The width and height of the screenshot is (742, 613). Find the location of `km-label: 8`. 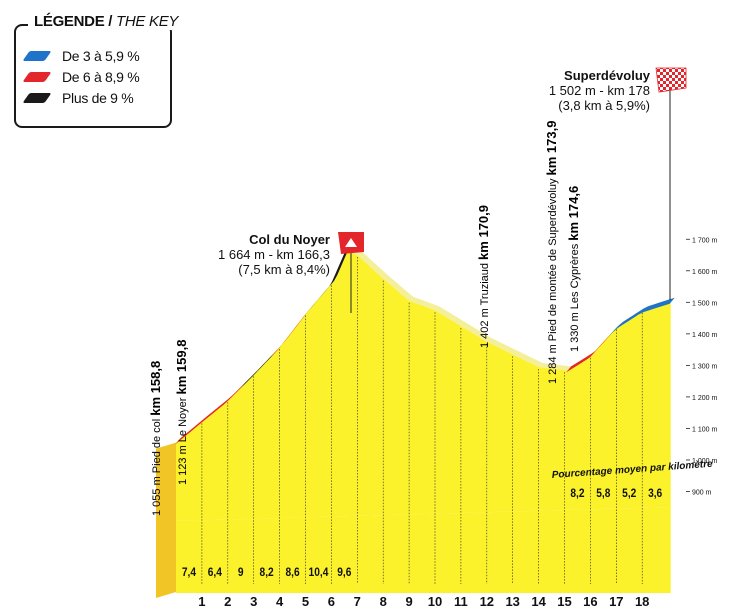

km-label: 8 is located at coordinates (383, 601).